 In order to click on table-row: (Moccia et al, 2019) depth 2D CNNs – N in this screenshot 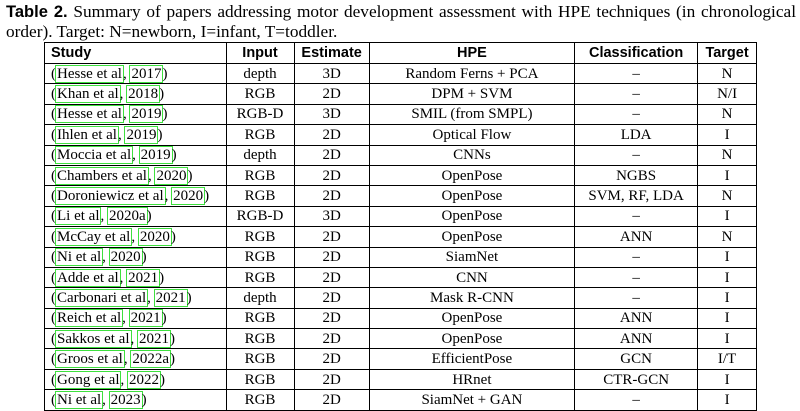, I will do `click(400, 155)`.